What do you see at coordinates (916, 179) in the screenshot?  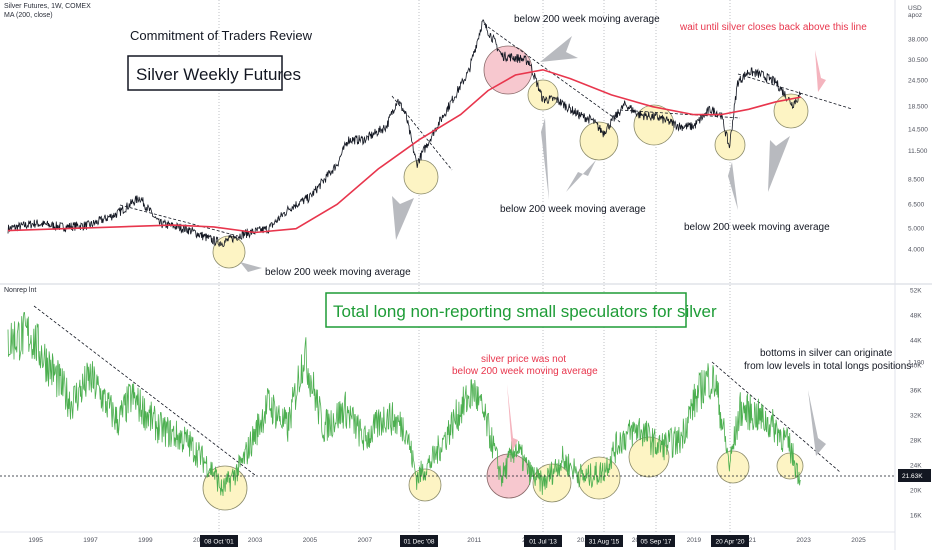 I see `price-axis-label: 8.500` at bounding box center [916, 179].